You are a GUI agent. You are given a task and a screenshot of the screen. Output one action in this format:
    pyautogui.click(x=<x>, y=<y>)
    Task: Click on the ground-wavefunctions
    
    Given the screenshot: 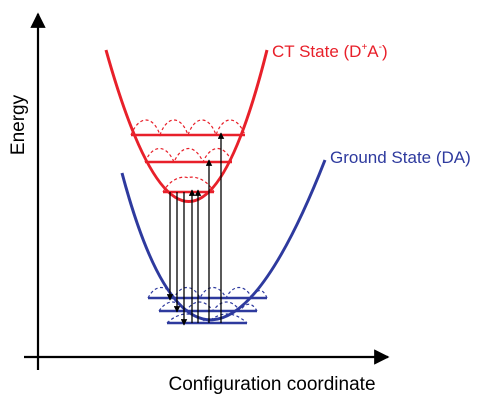 What is the action you would take?
    pyautogui.click(x=207, y=305)
    